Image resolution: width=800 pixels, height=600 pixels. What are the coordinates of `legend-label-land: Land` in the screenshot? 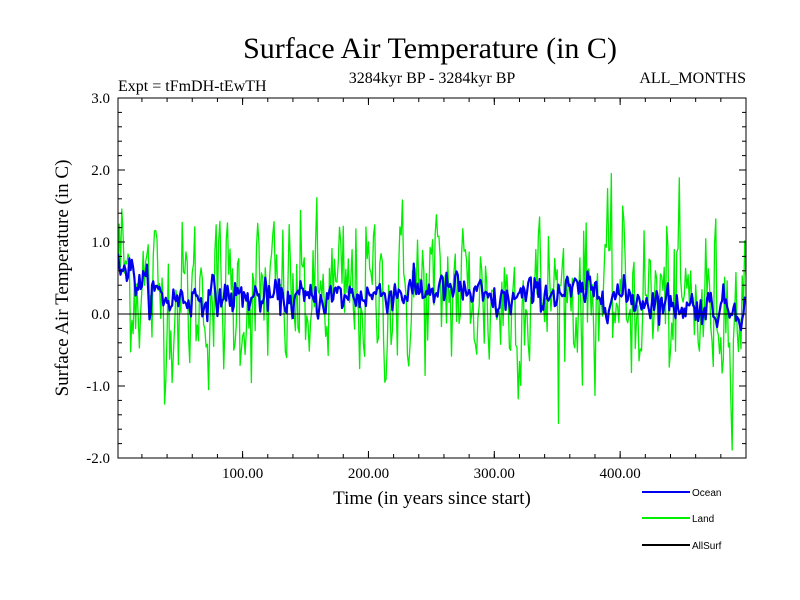 It's located at (703, 519).